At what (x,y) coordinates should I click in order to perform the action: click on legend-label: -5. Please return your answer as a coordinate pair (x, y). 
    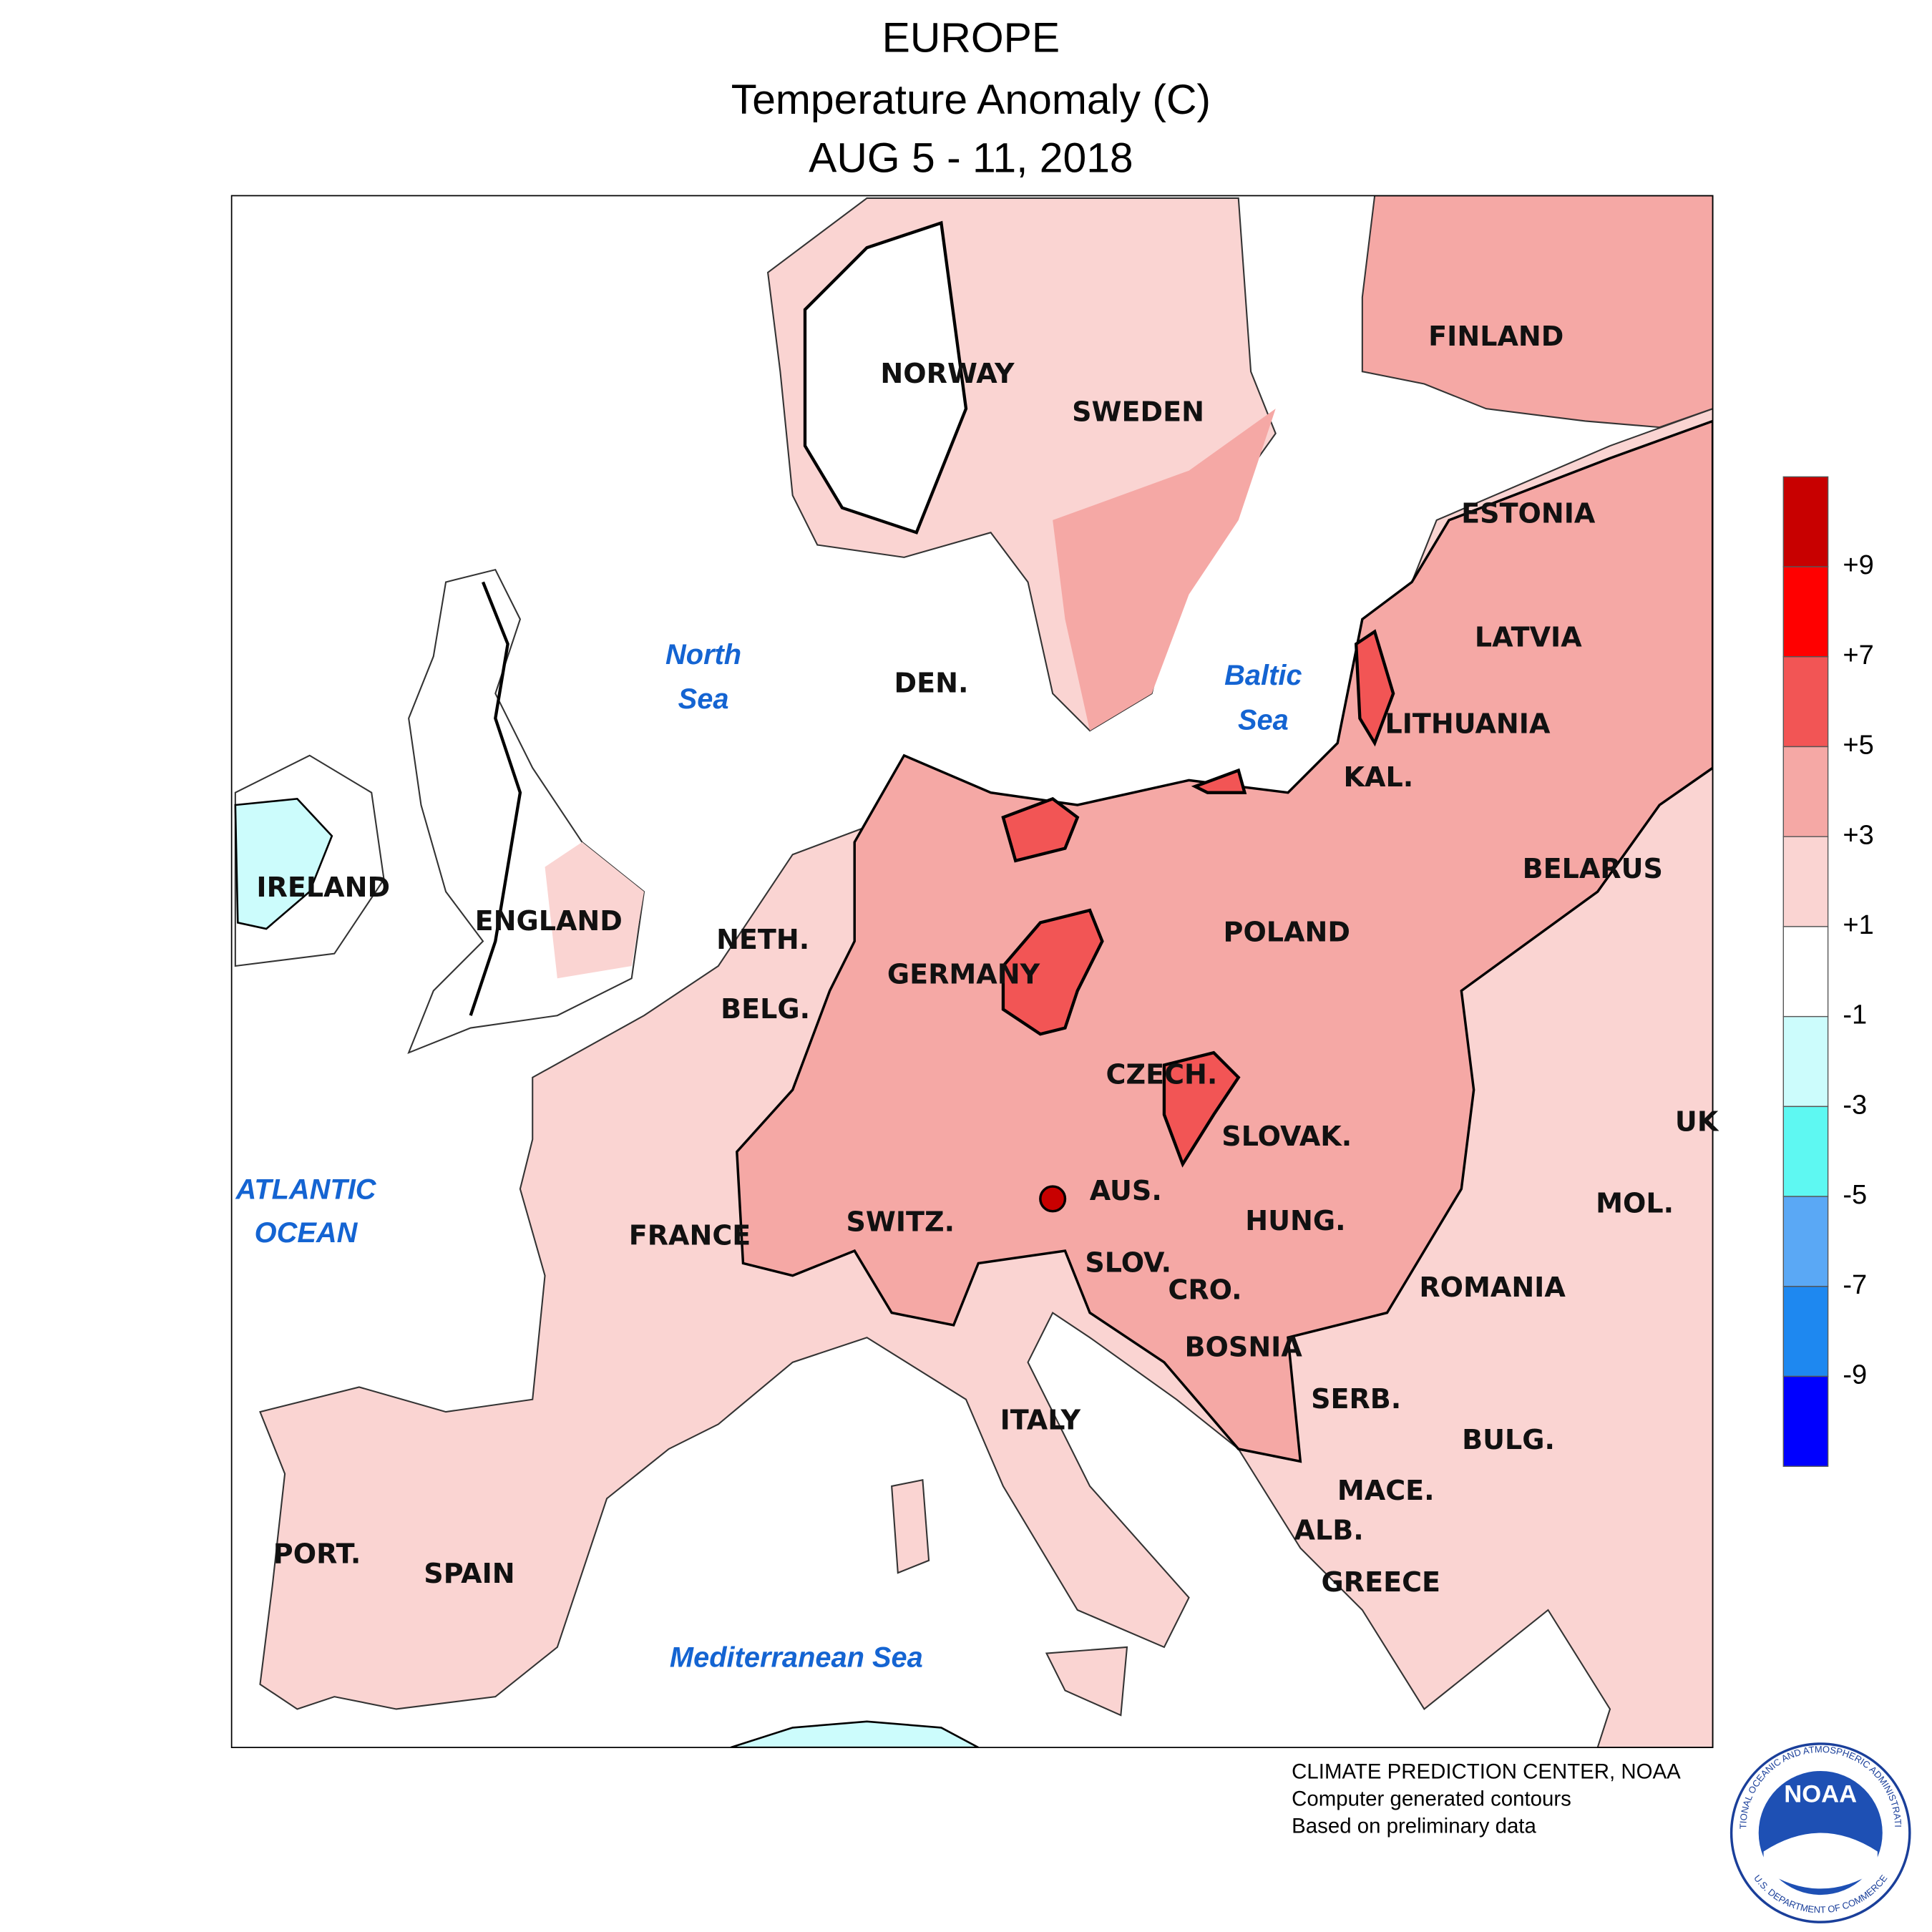
    Looking at the image, I should click on (1855, 1195).